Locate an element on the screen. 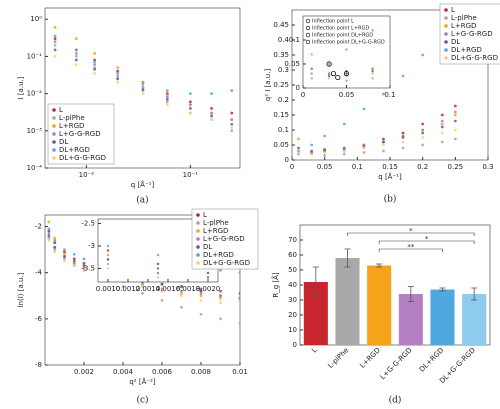 This screenshot has height=409, width=500. inset-legend-label: Inflection point DL+RGD is located at coordinates (342, 36).